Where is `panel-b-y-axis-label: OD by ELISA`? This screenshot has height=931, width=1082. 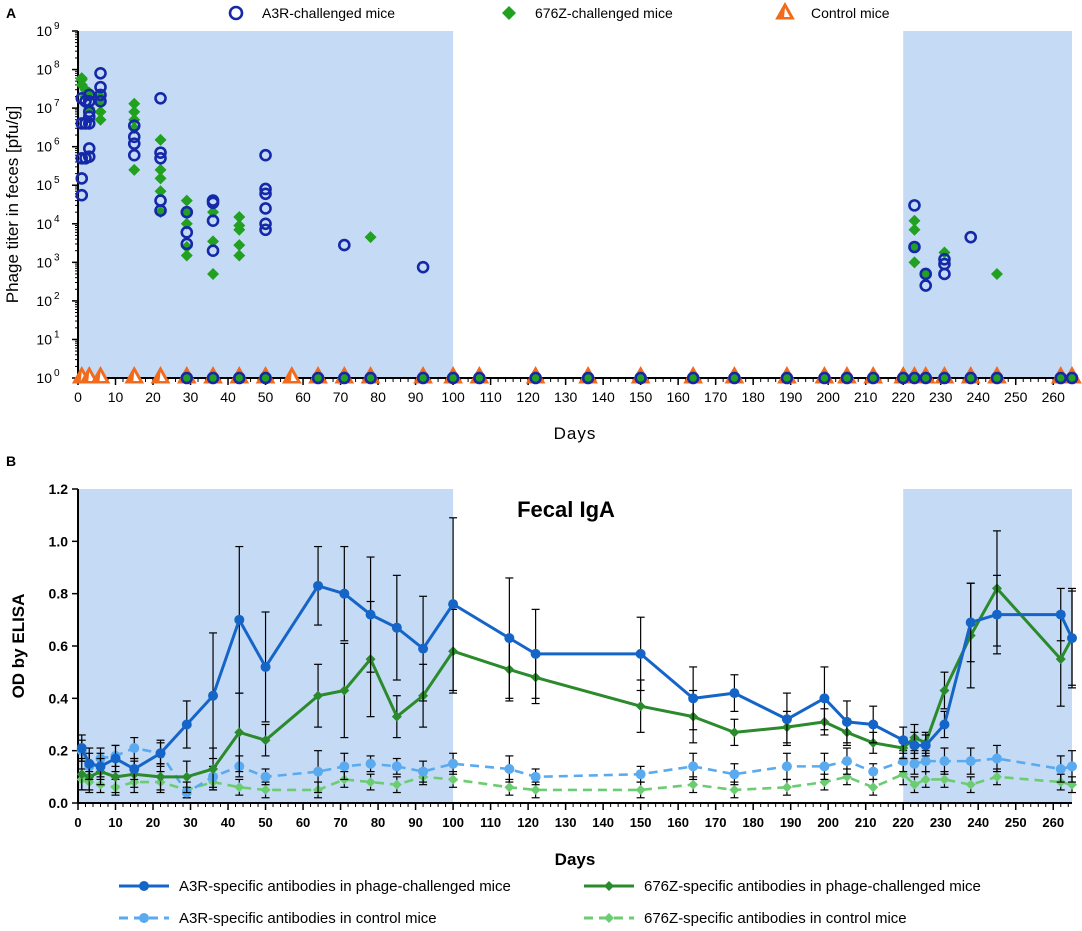
panel-b-y-axis-label: OD by ELISA is located at coordinates (18, 646).